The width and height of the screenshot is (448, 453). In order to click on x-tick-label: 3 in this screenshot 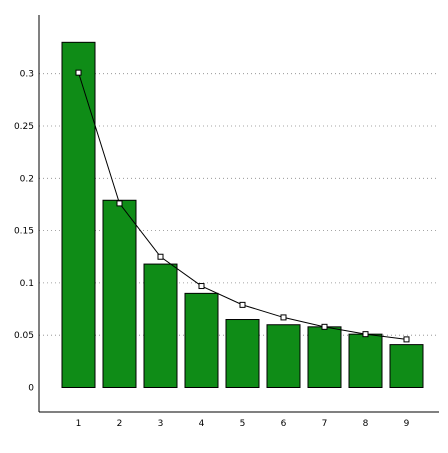, I will do `click(161, 424)`.